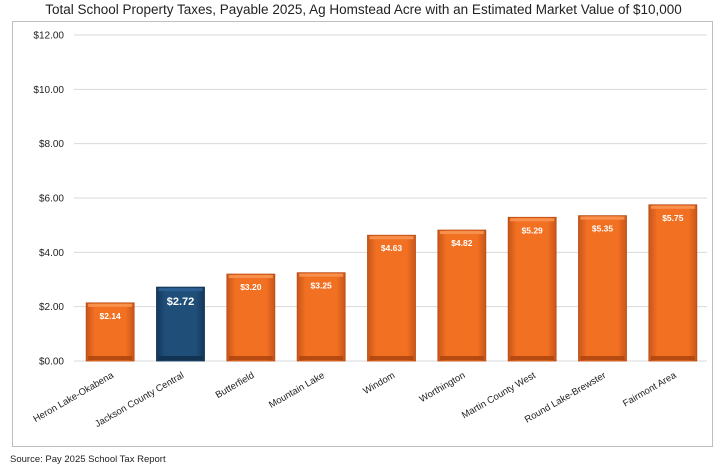  Describe the element at coordinates (673, 218) in the screenshot. I see `data-label: $5.75` at that location.